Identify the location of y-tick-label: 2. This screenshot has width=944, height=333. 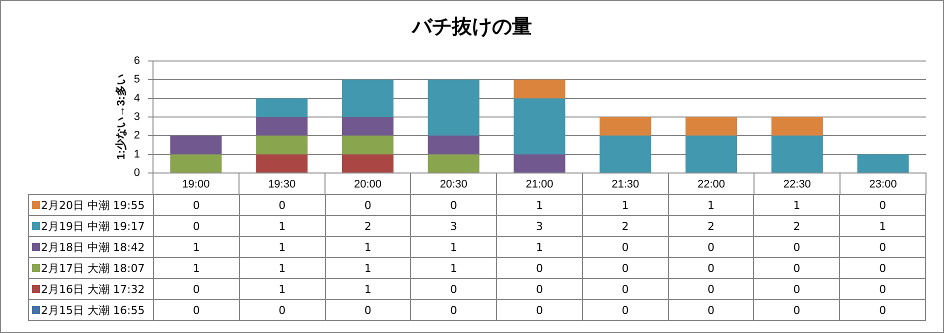
(137, 136).